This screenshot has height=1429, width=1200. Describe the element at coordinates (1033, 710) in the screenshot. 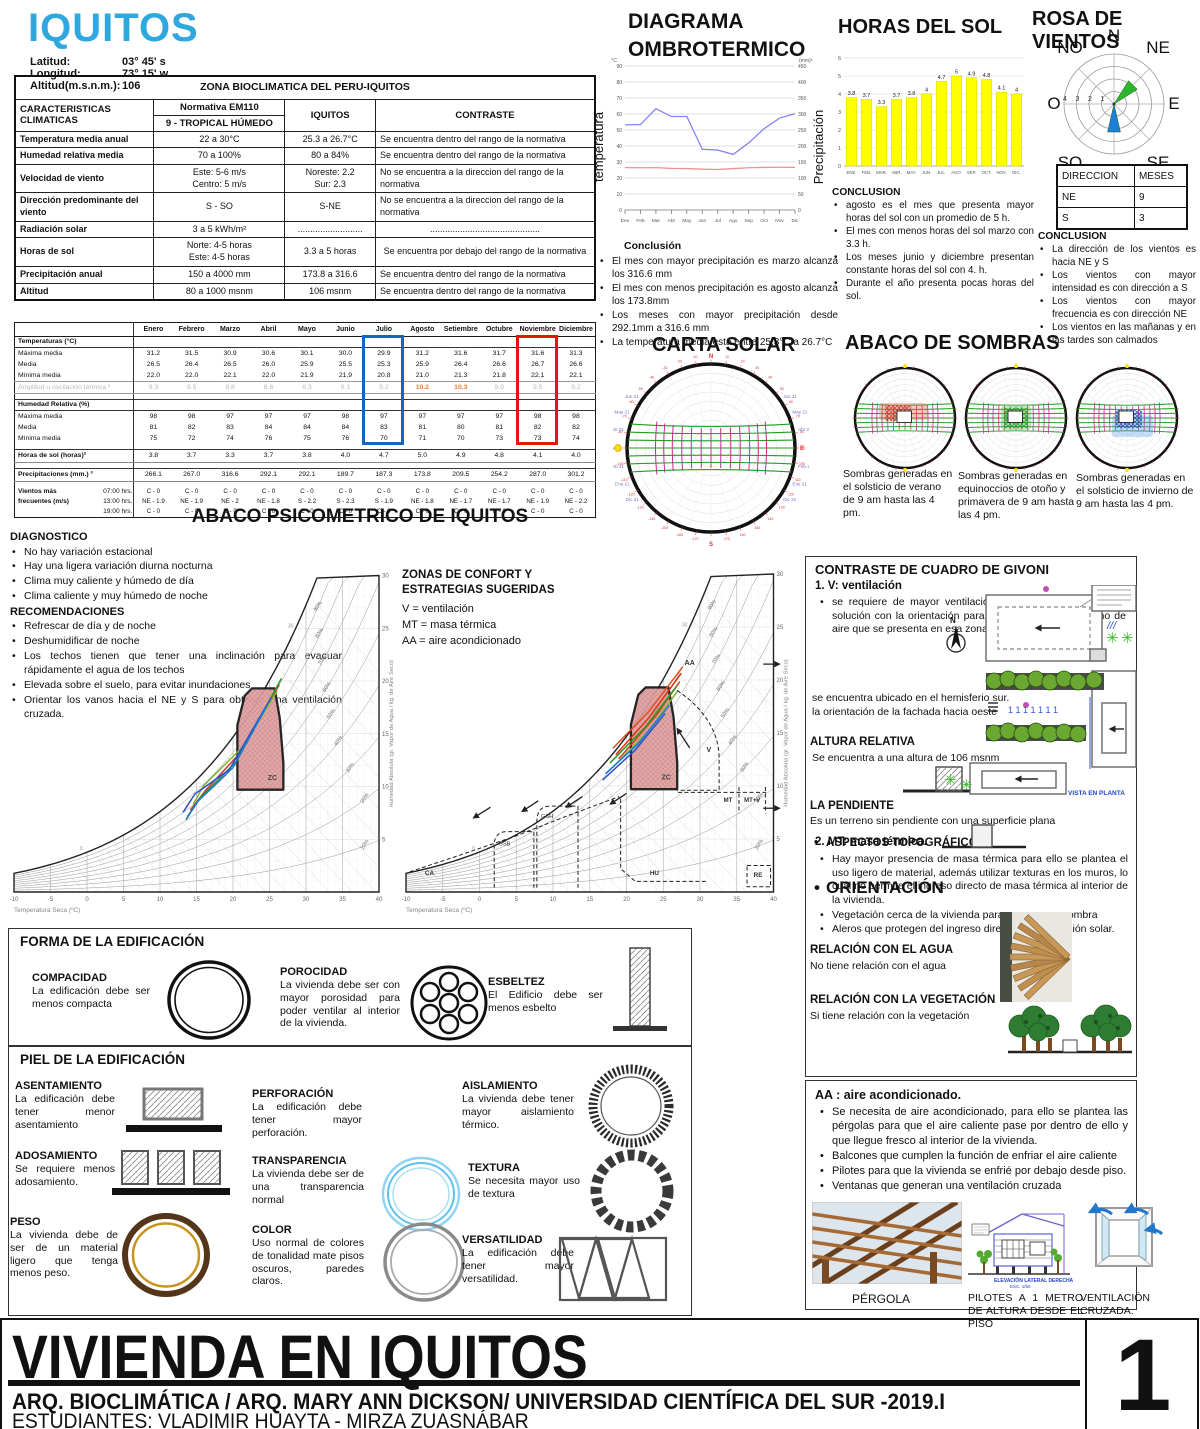

I see `svg-text: 1 1 1 1 1 1 1` at that location.